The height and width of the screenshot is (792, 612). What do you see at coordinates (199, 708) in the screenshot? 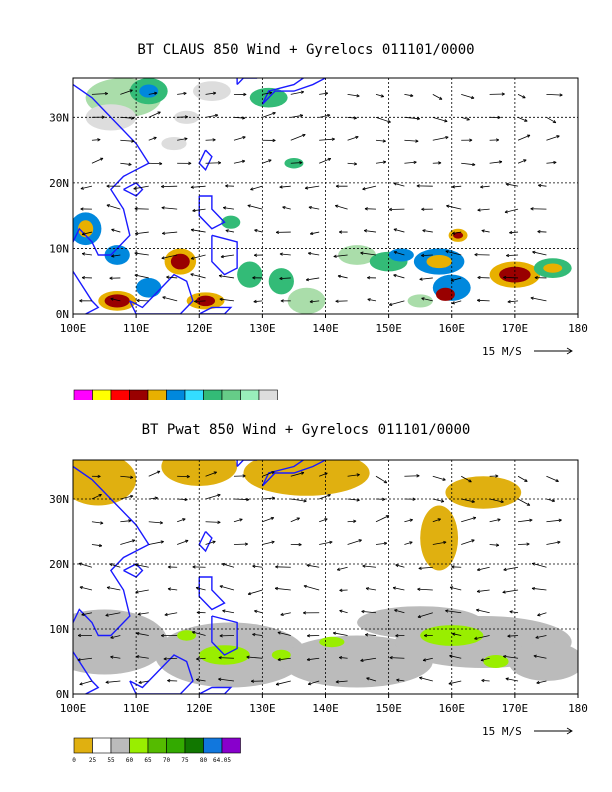
I see `x-tick-label: 120E` at bounding box center [199, 708].